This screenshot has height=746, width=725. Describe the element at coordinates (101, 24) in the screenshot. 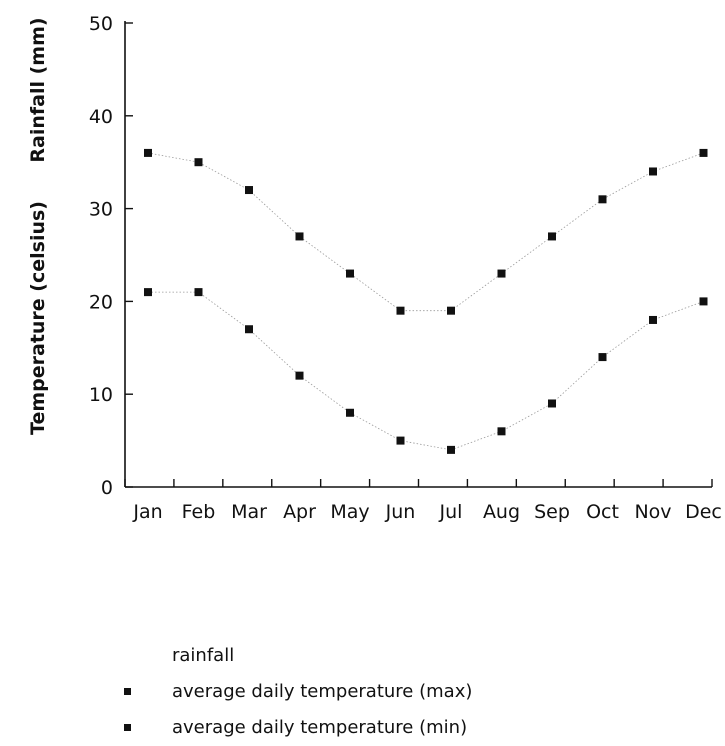

I see `y-tick-label-50: 50` at that location.